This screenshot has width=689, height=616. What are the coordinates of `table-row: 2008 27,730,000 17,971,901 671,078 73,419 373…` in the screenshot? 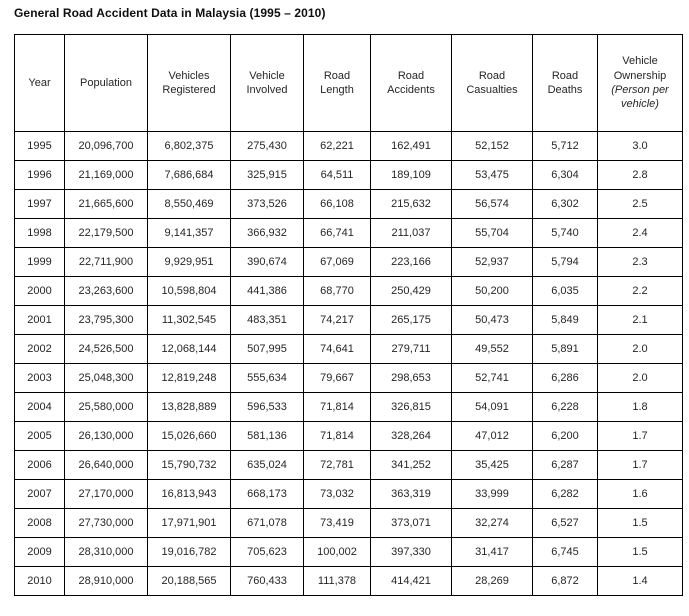 It's located at (348, 523).